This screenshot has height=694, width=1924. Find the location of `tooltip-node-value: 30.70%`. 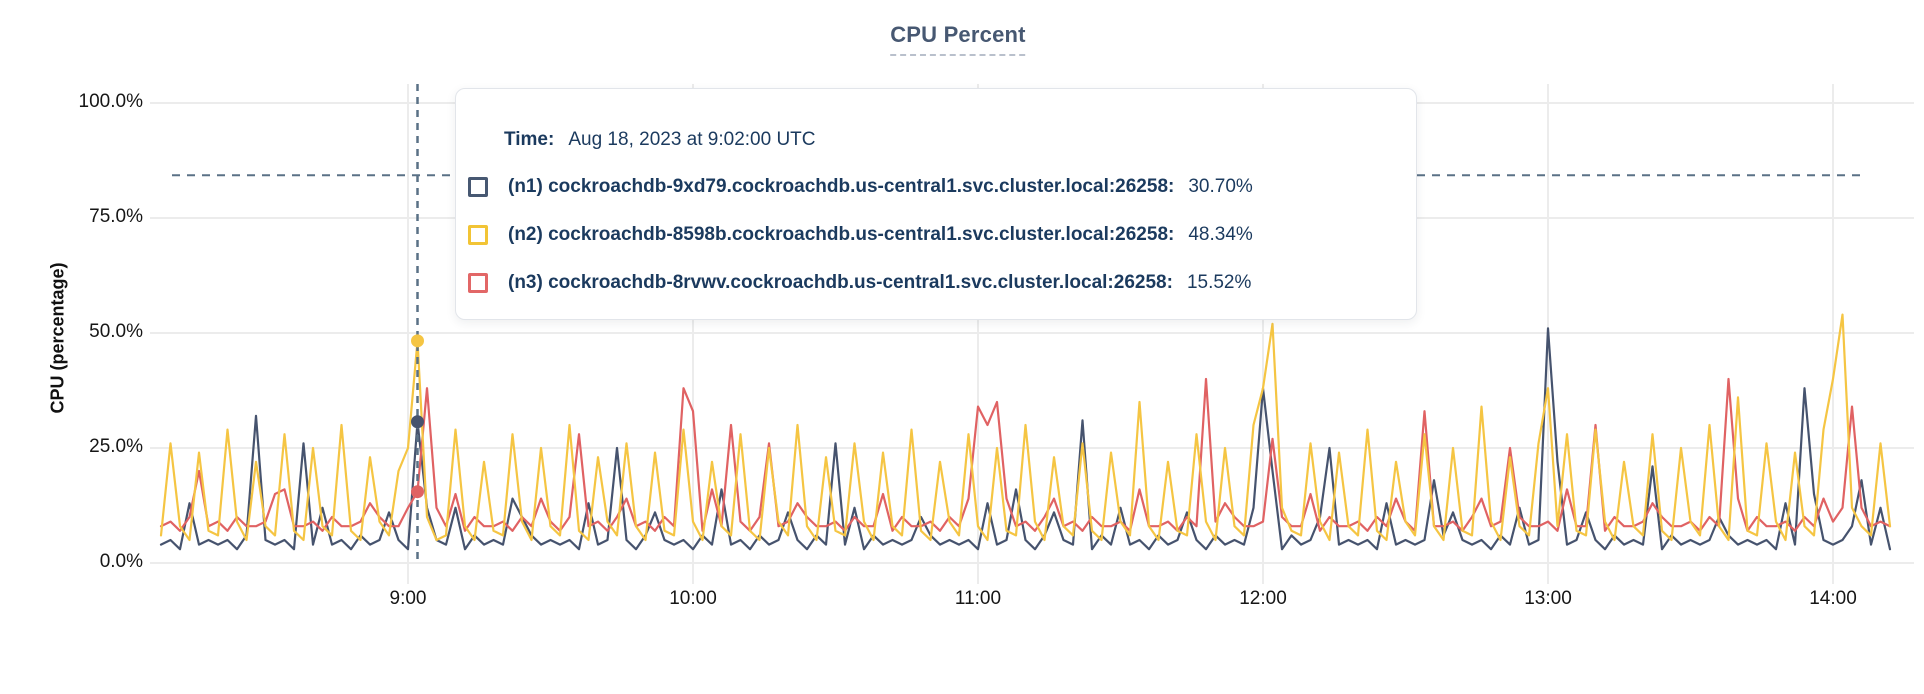

tooltip-node-value: 30.70% is located at coordinates (1220, 186).